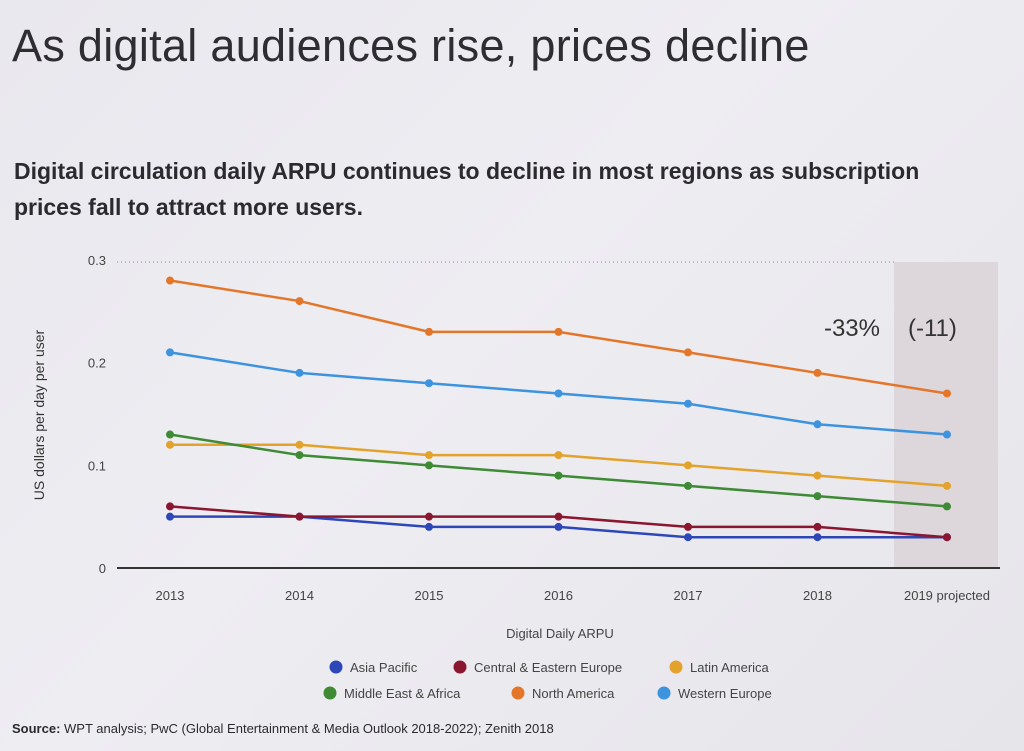  Describe the element at coordinates (725, 693) in the screenshot. I see `legend-label: Western Europe` at that location.